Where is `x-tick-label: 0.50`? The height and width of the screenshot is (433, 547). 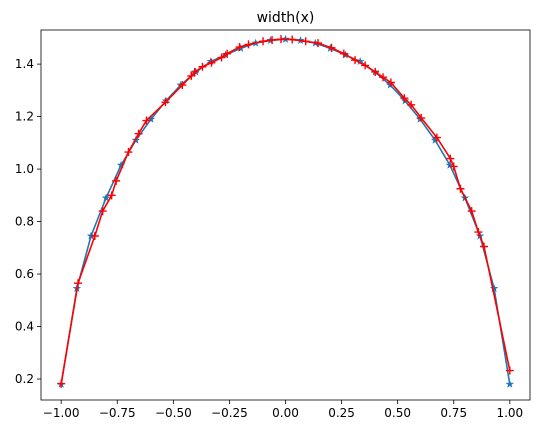
x-tick-label: 0.50 is located at coordinates (397, 413).